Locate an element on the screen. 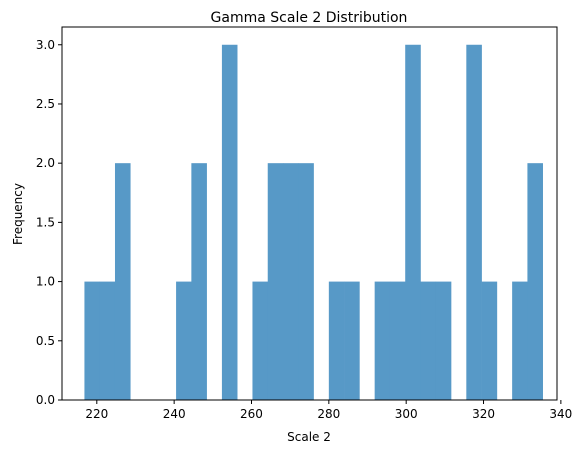 This screenshot has width=575, height=453. x-tick-label: 280 is located at coordinates (328, 414).